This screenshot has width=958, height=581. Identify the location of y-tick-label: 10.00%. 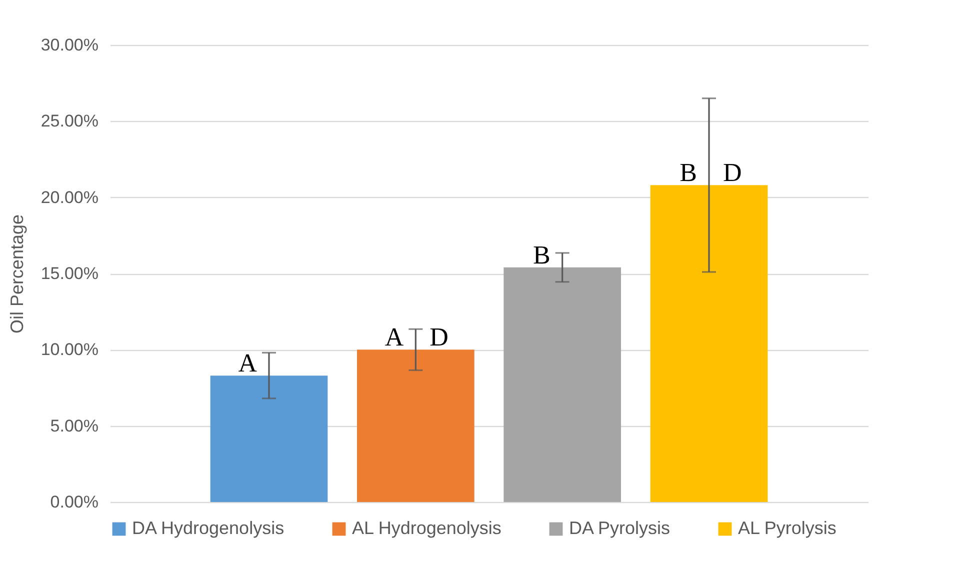
(69, 350).